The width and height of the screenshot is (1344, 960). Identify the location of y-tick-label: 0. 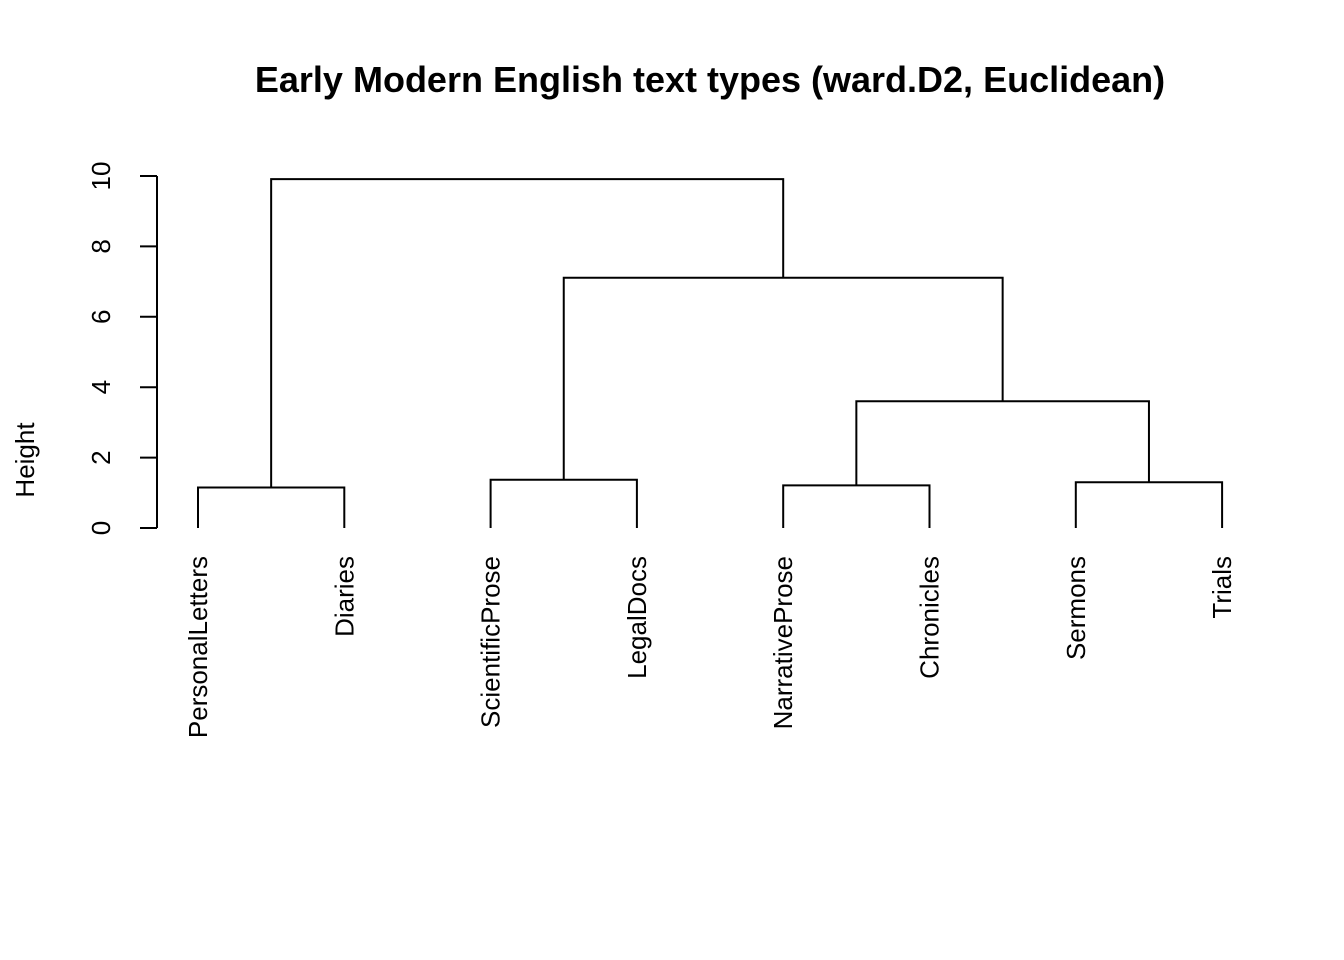
(101, 528).